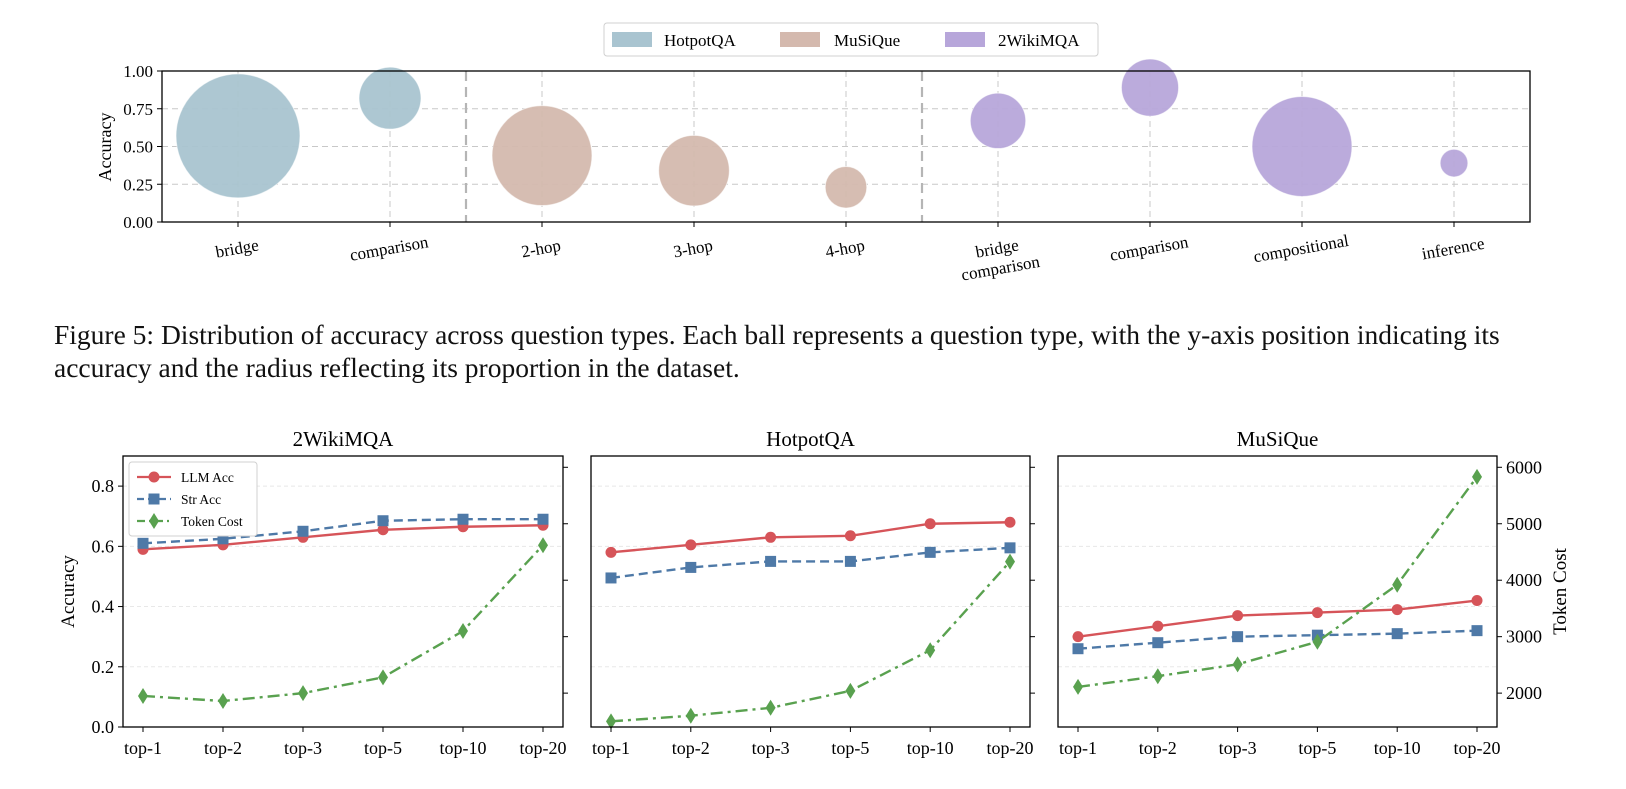  What do you see at coordinates (867, 40) in the screenshot?
I see `legend-label-musique: MuSiQue` at bounding box center [867, 40].